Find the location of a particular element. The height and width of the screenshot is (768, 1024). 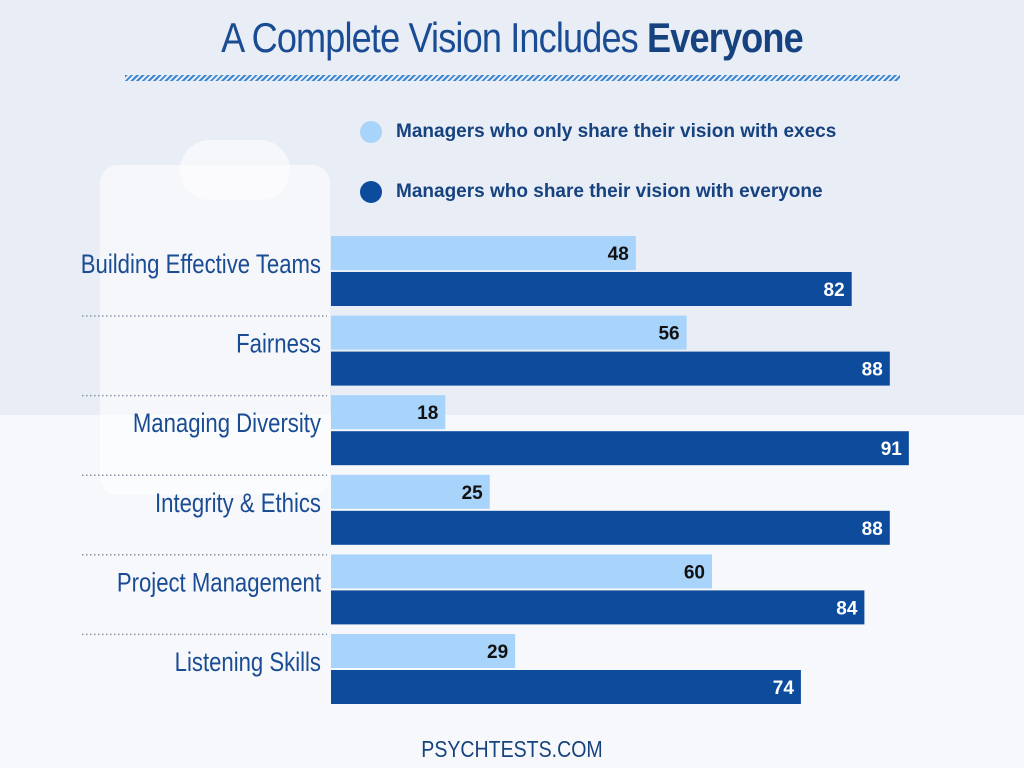

category-label: Listening Skills is located at coordinates (248, 663).